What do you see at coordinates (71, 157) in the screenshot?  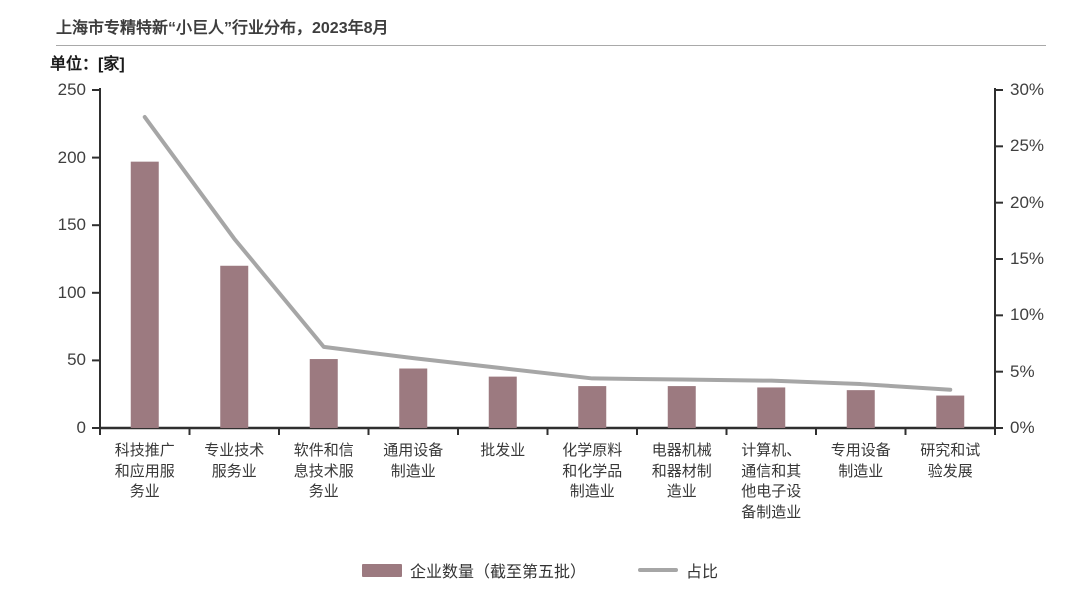 I see `left-axis-tick-label: 200` at bounding box center [71, 157].